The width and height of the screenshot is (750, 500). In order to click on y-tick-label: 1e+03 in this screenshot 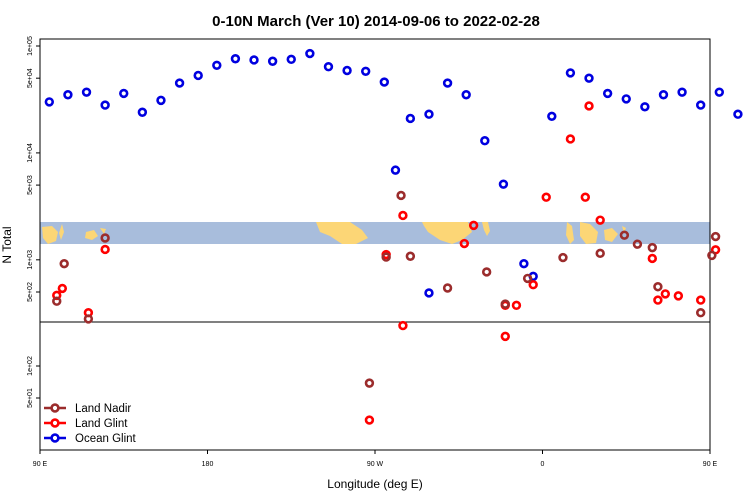, I will do `click(30, 260)`.